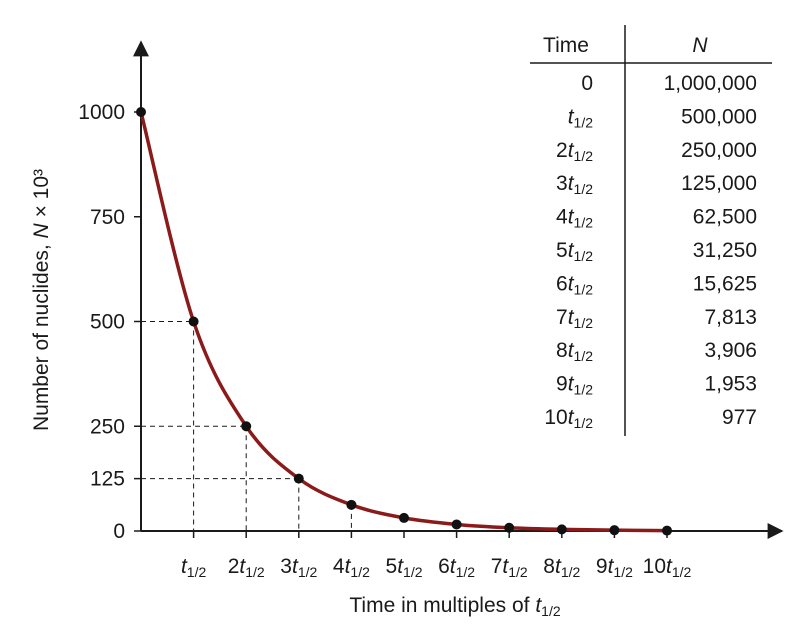  What do you see at coordinates (107, 216) in the screenshot?
I see `y-tick-label: 750` at bounding box center [107, 216].